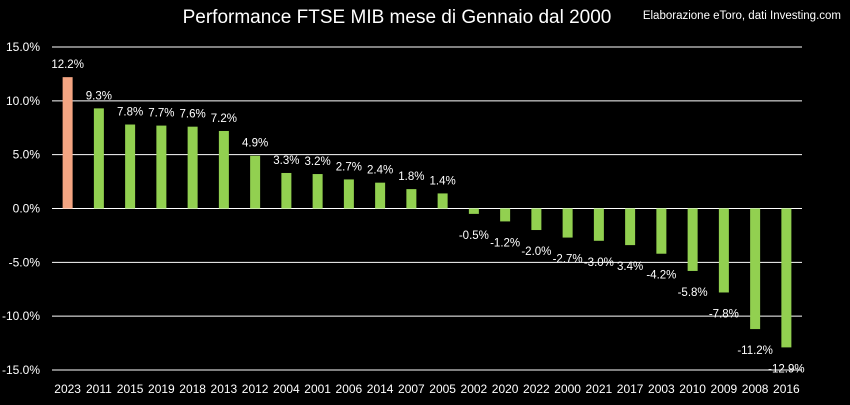 The width and height of the screenshot is (850, 405). Describe the element at coordinates (411, 389) in the screenshot. I see `x-tick-label: 2007` at that location.